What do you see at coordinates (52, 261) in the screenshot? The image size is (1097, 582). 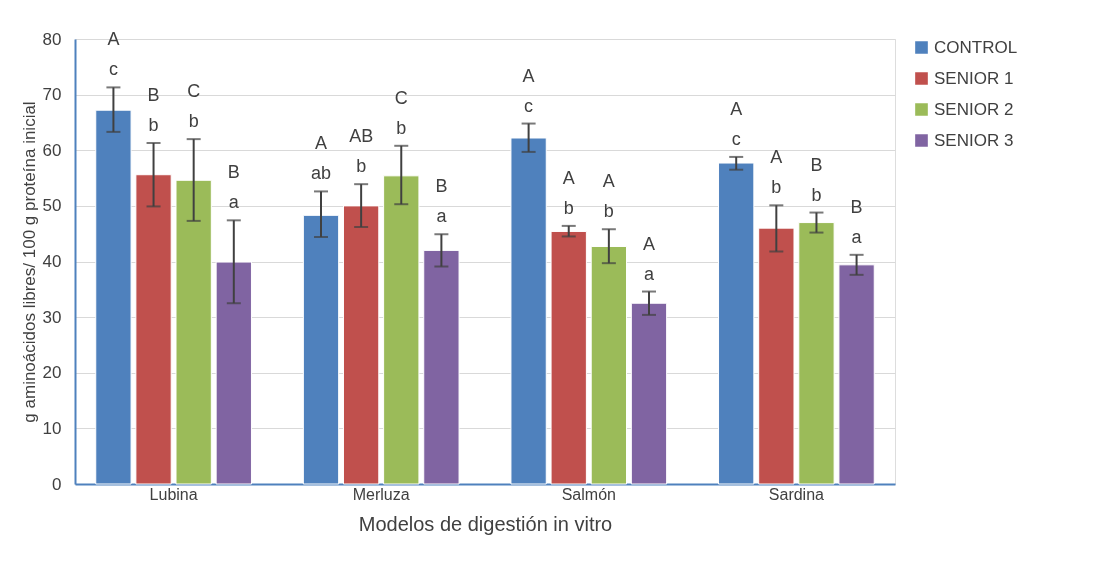 I see `y-tick-label: 40` at bounding box center [52, 261].